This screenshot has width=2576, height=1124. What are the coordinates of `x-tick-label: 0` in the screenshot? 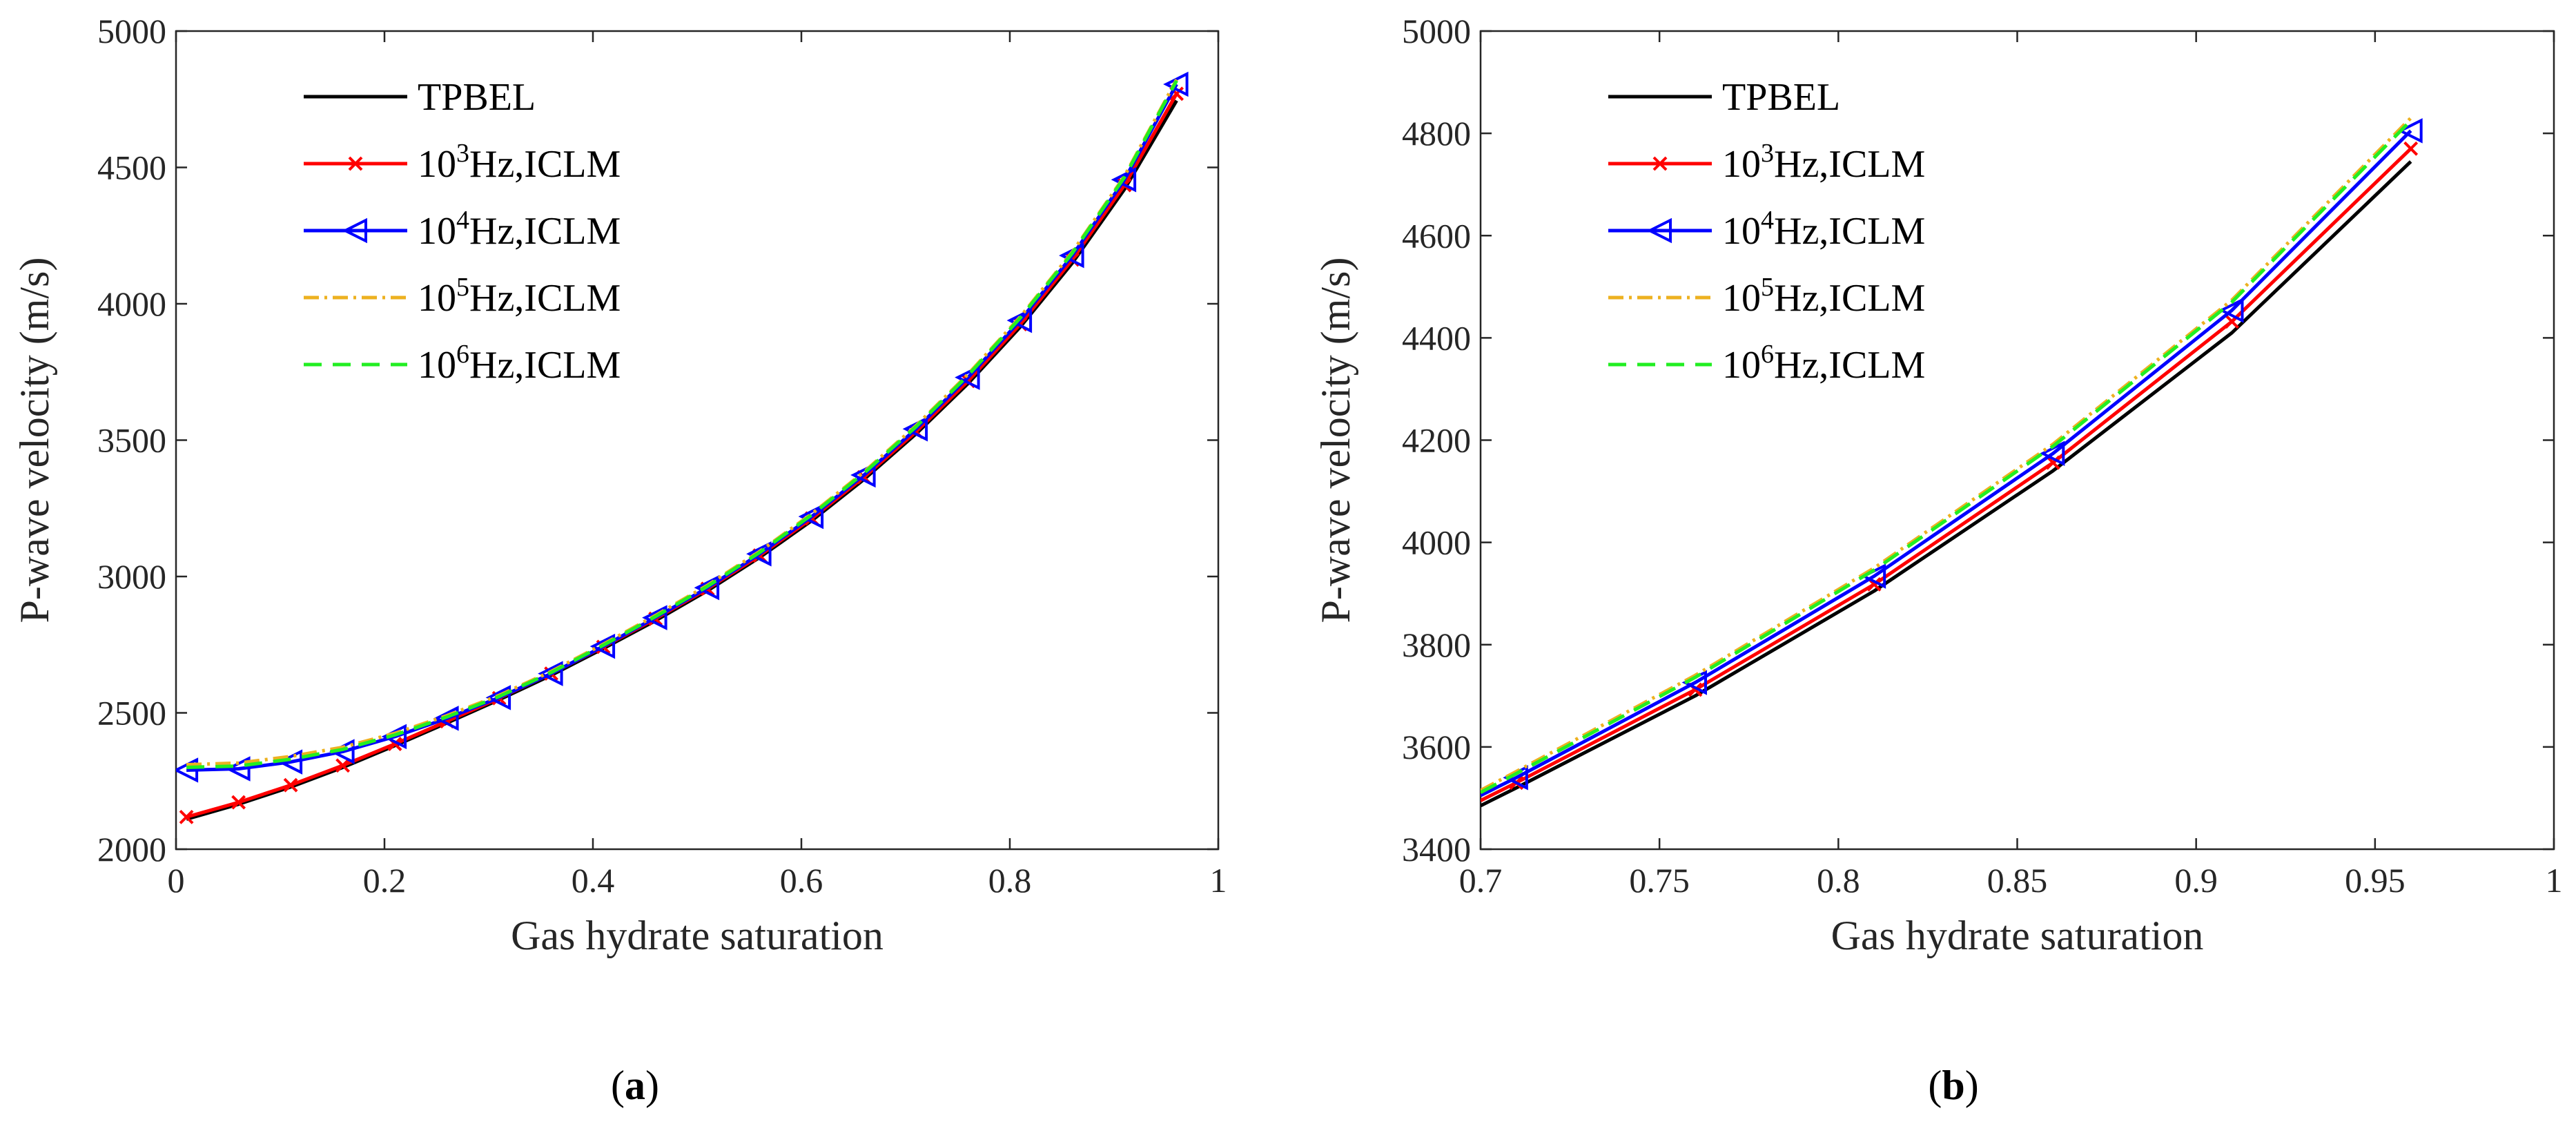 It's located at (176, 880).